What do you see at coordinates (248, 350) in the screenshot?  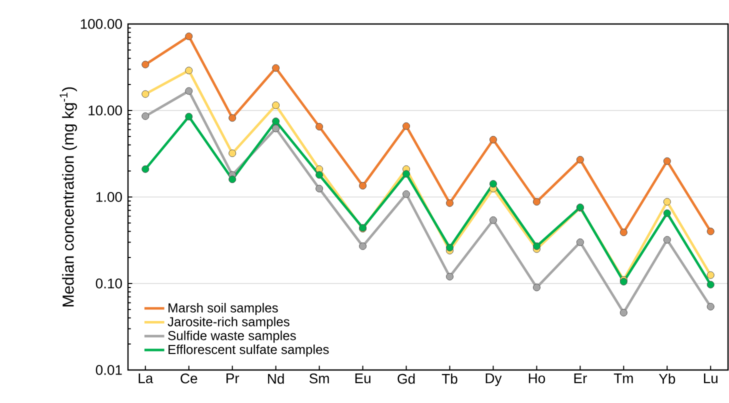 I see `legend-label: Efflorescent sulfate samples` at bounding box center [248, 350].